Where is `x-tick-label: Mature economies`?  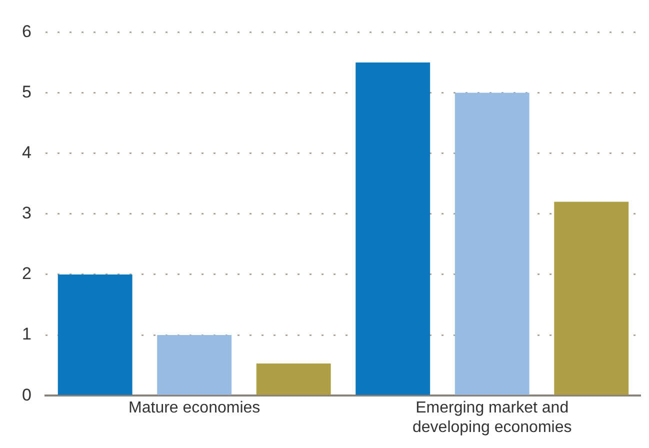 x-tick-label: Mature economies is located at coordinates (194, 408).